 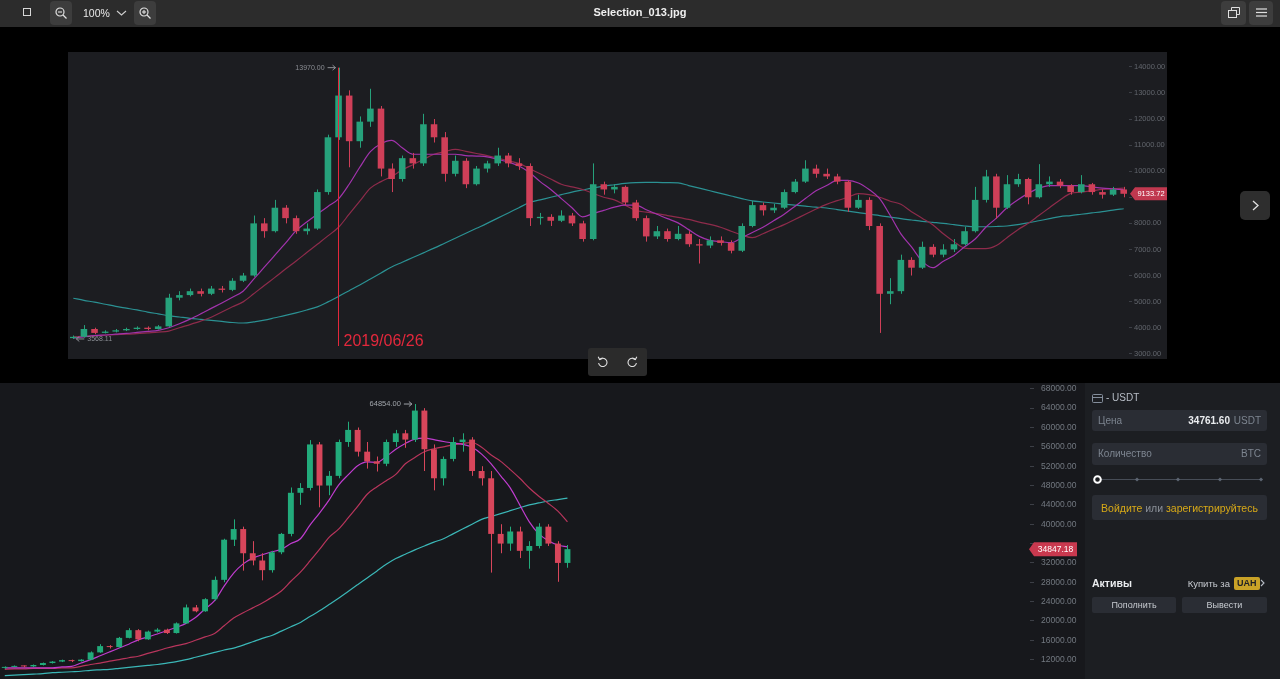 I want to click on y-tick-label: 48000.00, so click(x=1059, y=484).